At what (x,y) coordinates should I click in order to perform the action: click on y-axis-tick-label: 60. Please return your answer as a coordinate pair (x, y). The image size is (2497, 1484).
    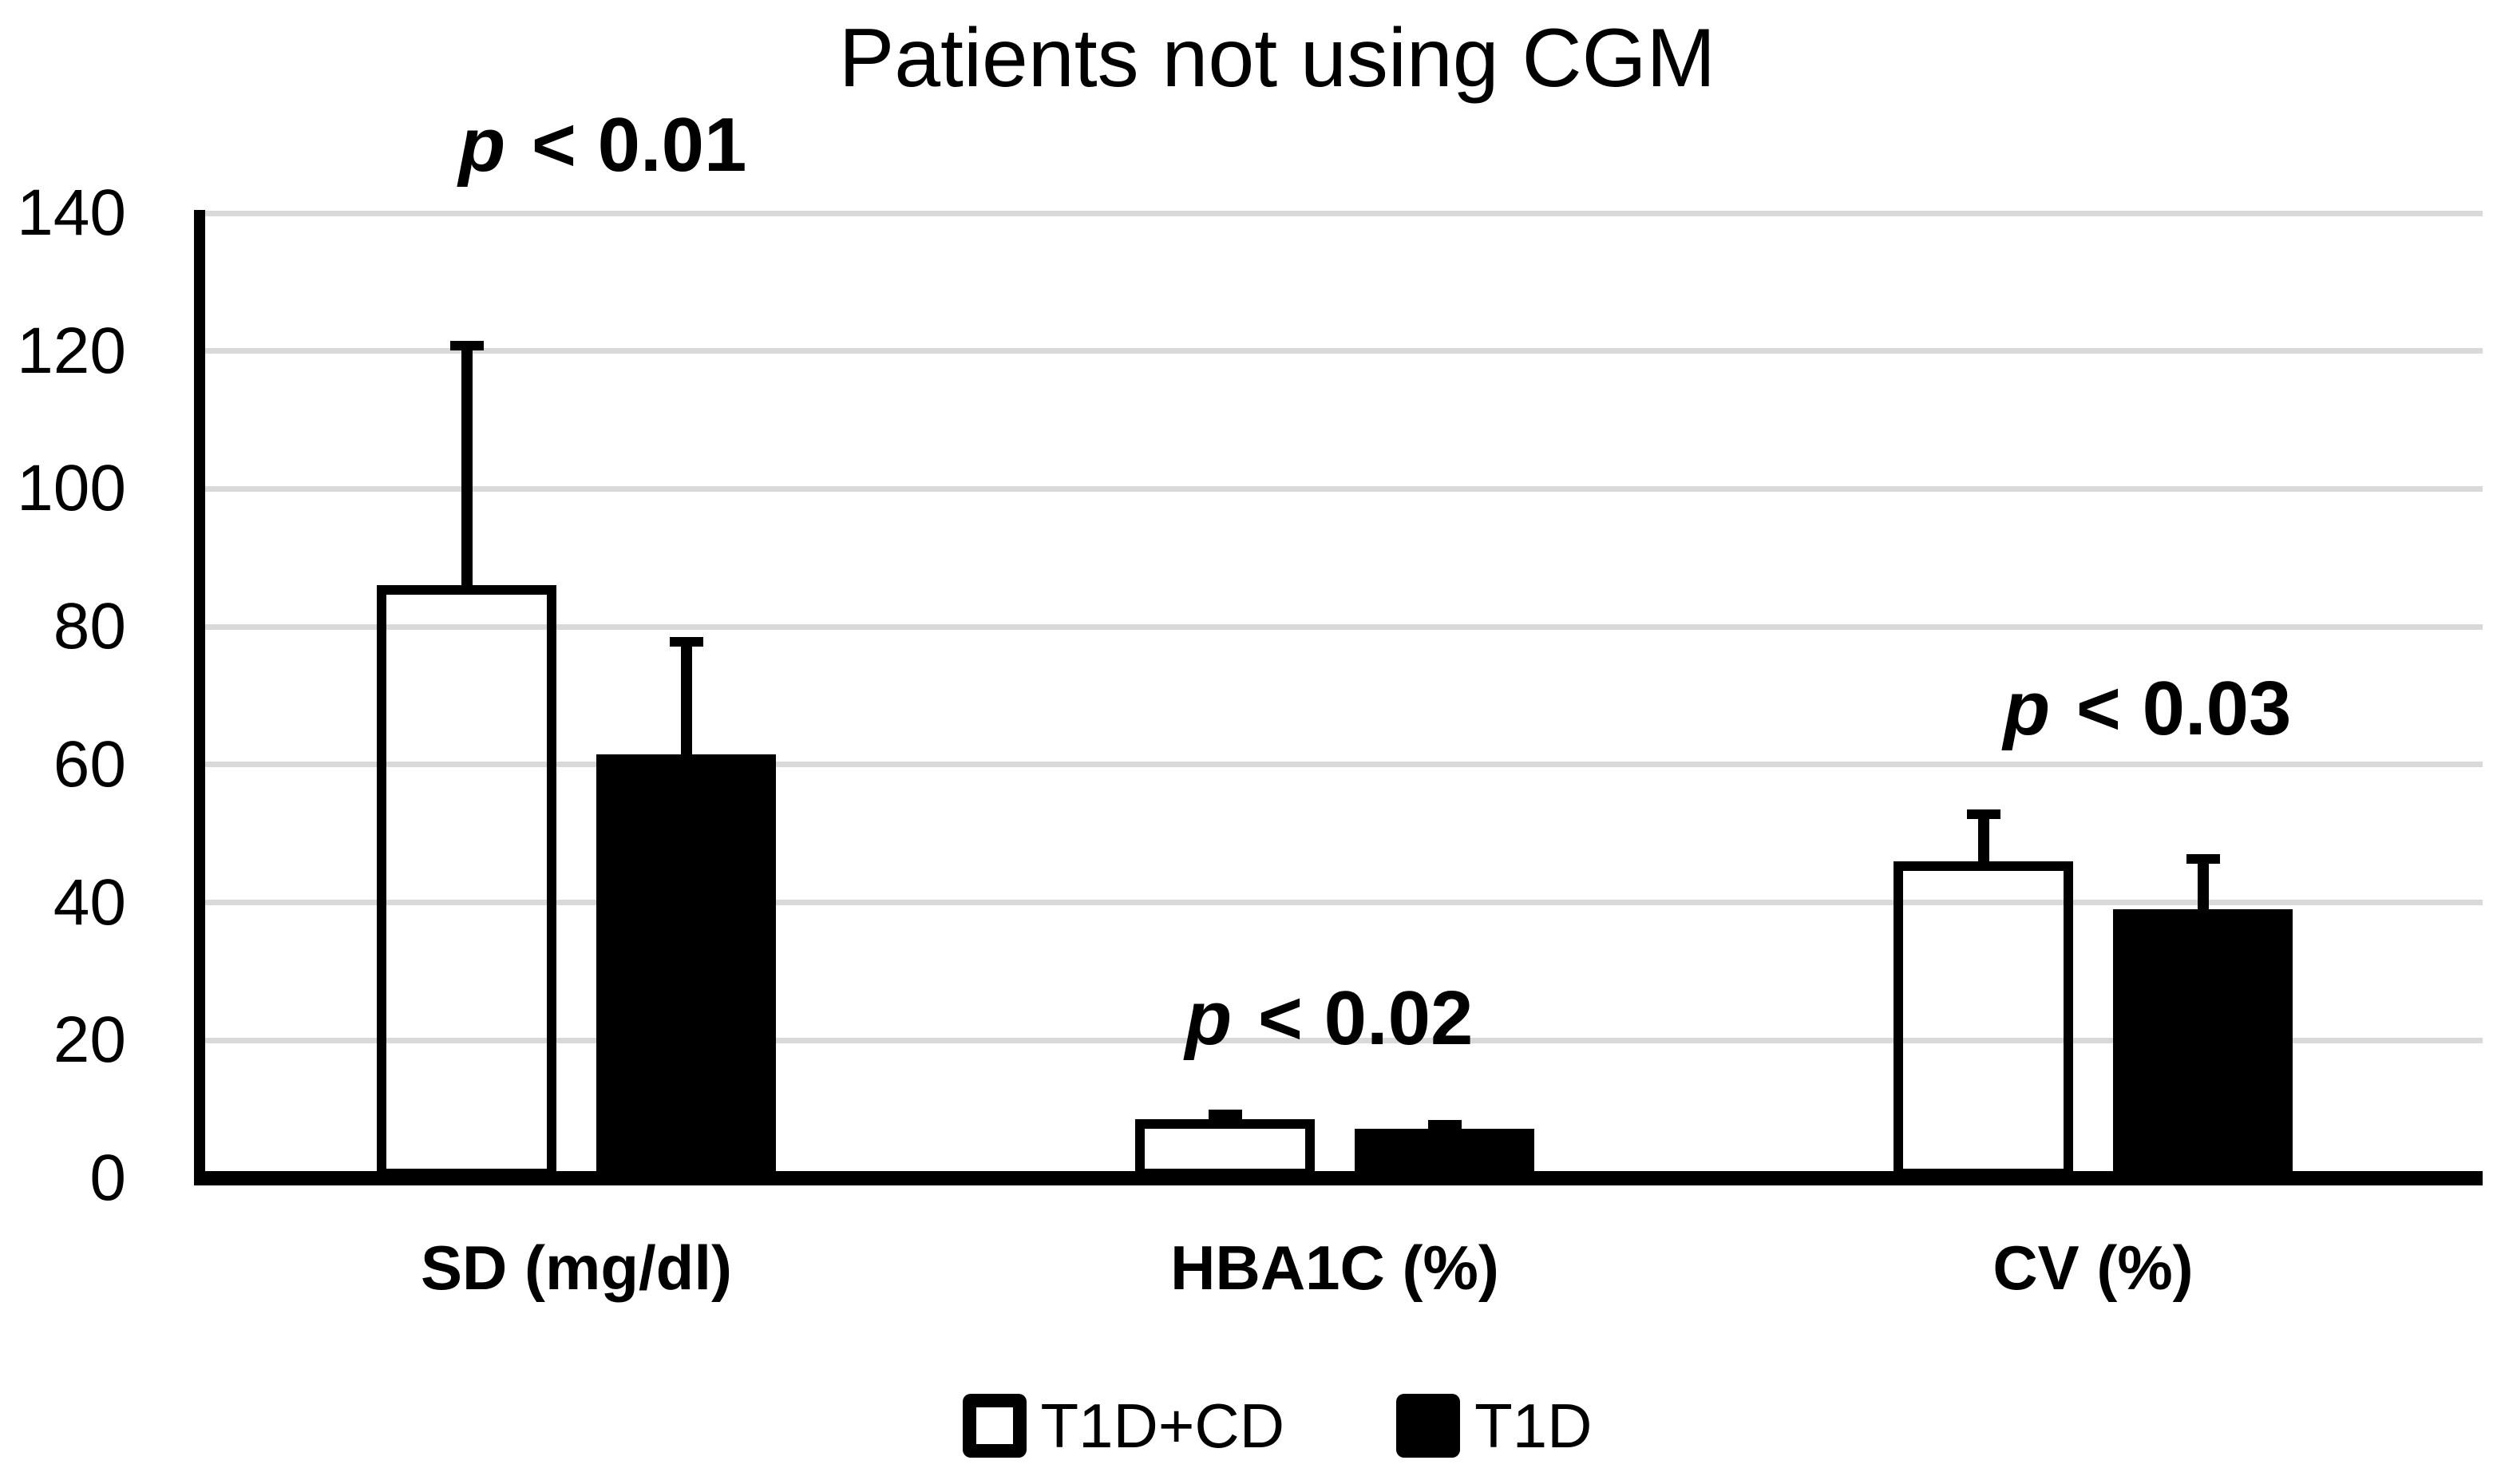
    Looking at the image, I should click on (89, 764).